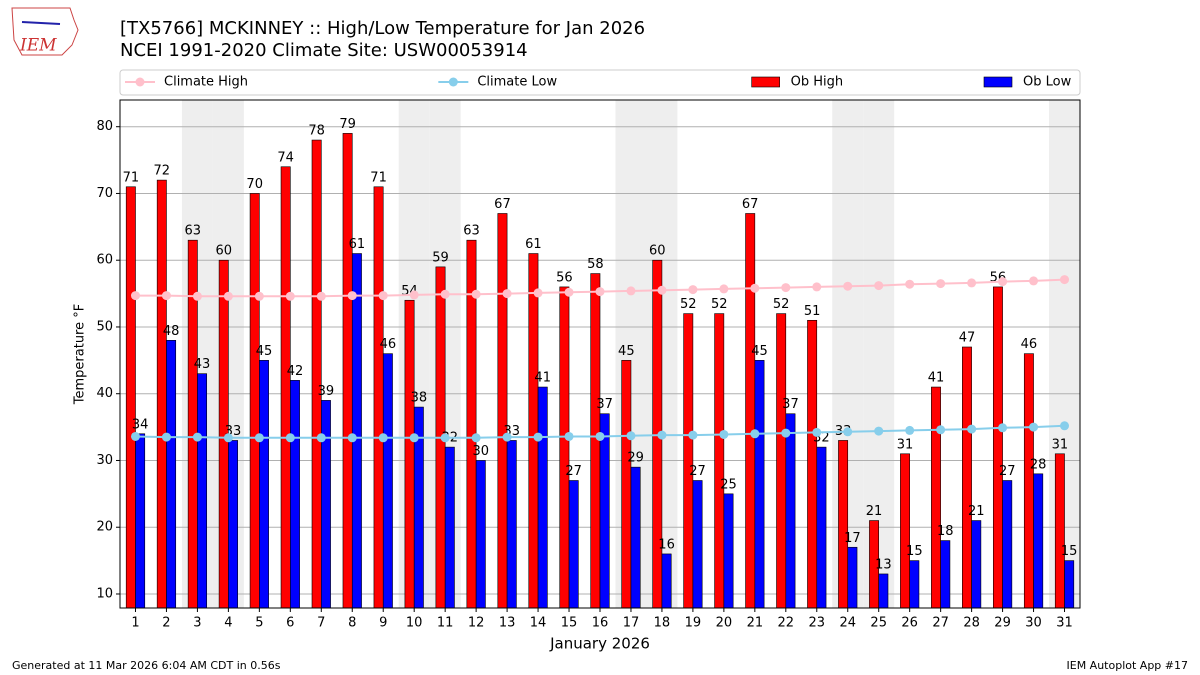  Describe the element at coordinates (104, 460) in the screenshot. I see `y-tick-label: 30` at that location.